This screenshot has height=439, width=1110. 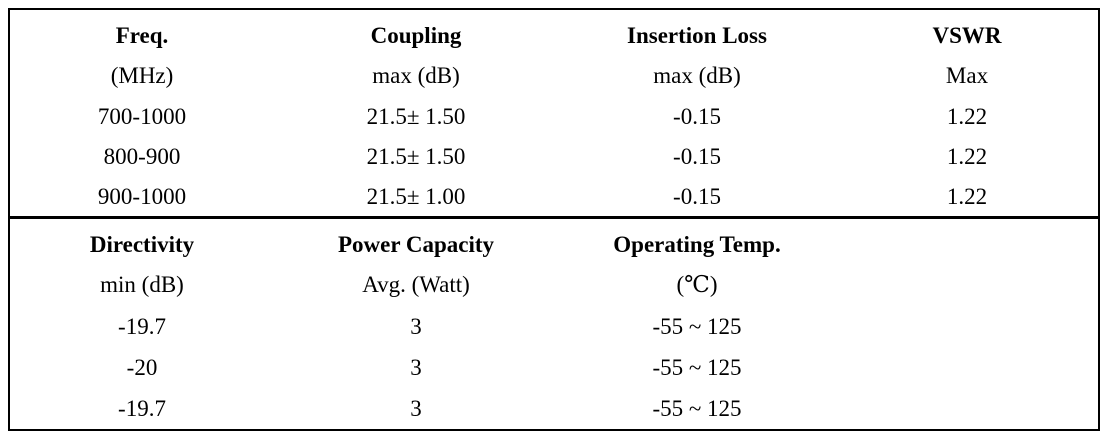 I want to click on cell-freq: 700-1000, so click(x=142, y=116).